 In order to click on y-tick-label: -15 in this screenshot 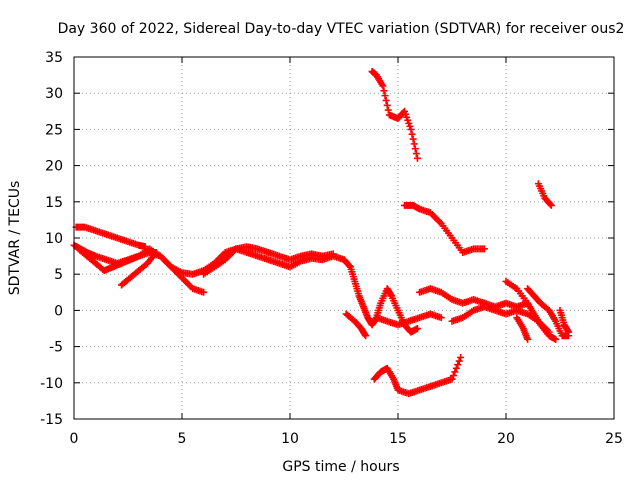, I will do `click(51, 420)`.